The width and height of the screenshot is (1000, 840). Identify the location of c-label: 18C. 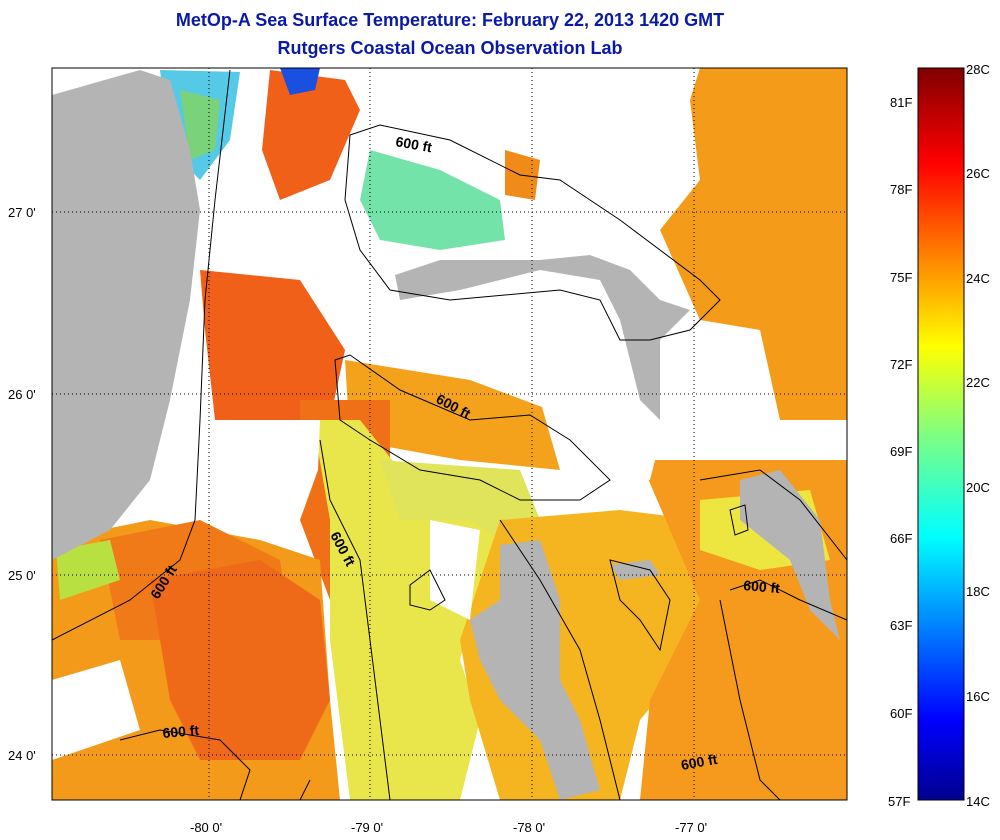
(978, 591).